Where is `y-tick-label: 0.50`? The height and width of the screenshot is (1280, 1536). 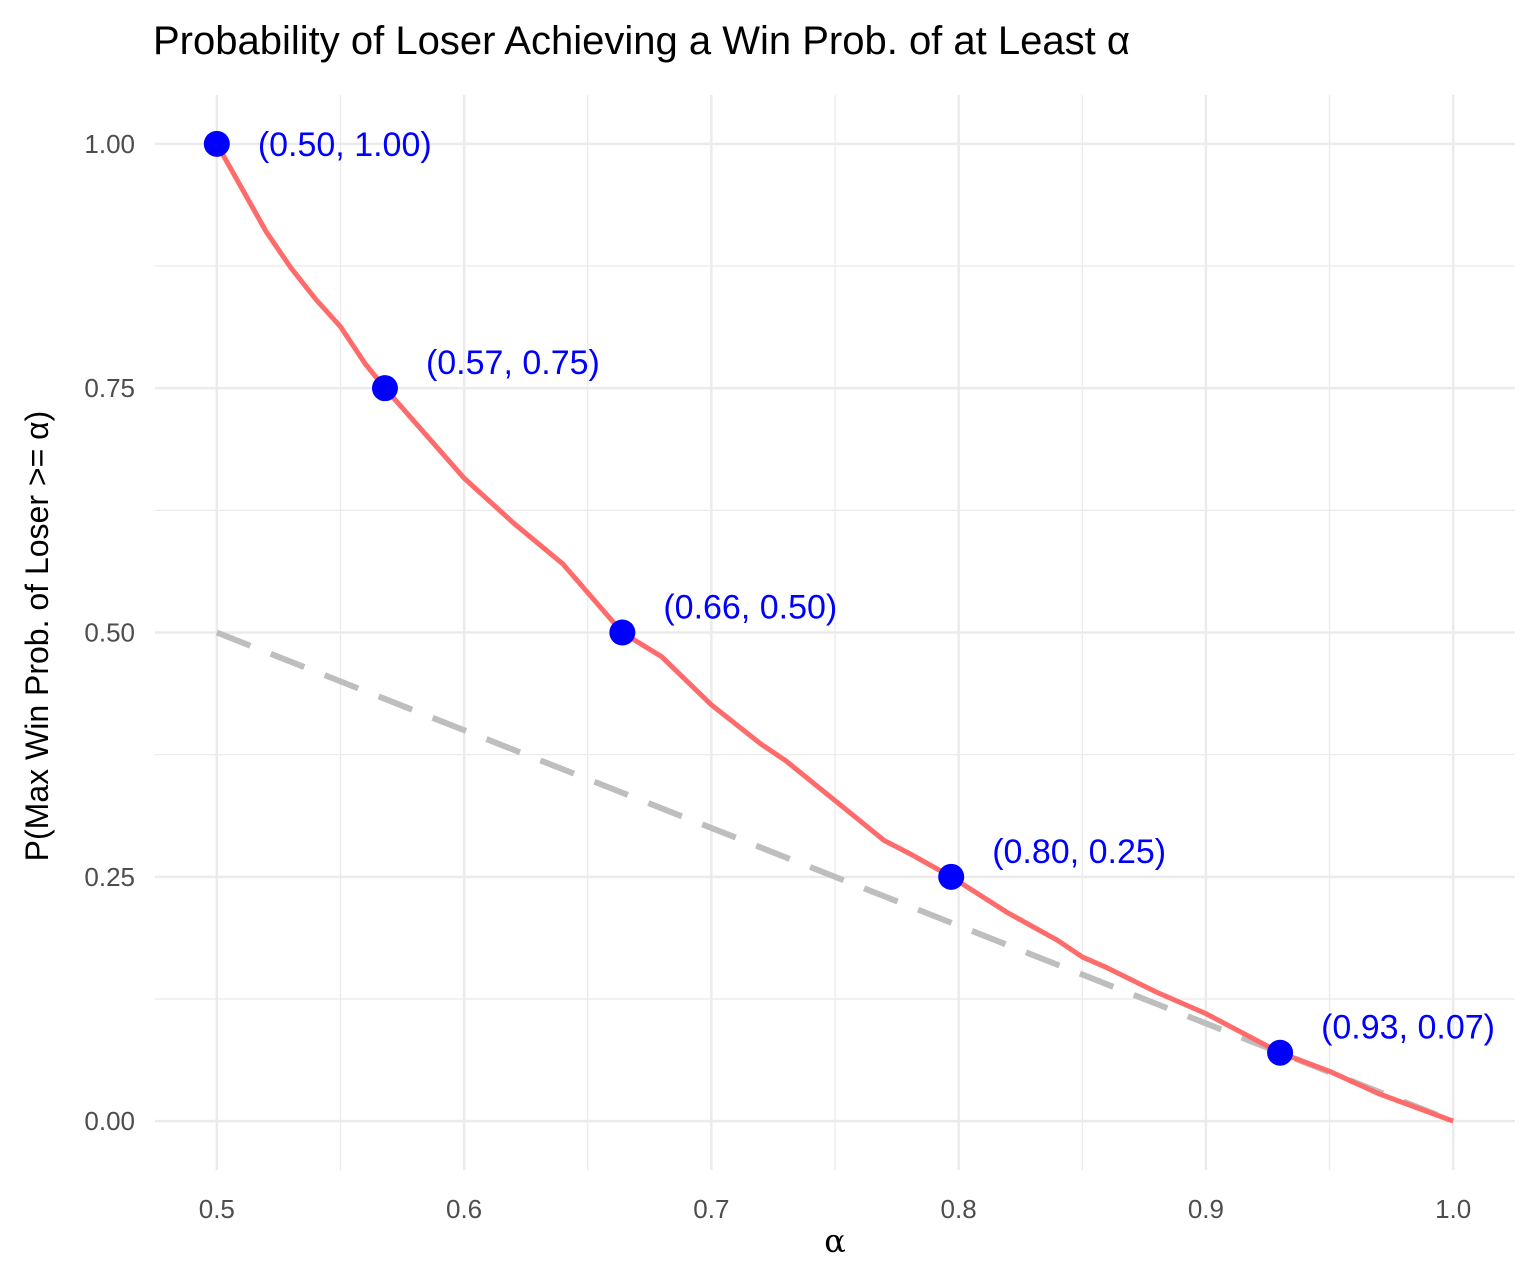
y-tick-label: 0.50 is located at coordinates (109, 633).